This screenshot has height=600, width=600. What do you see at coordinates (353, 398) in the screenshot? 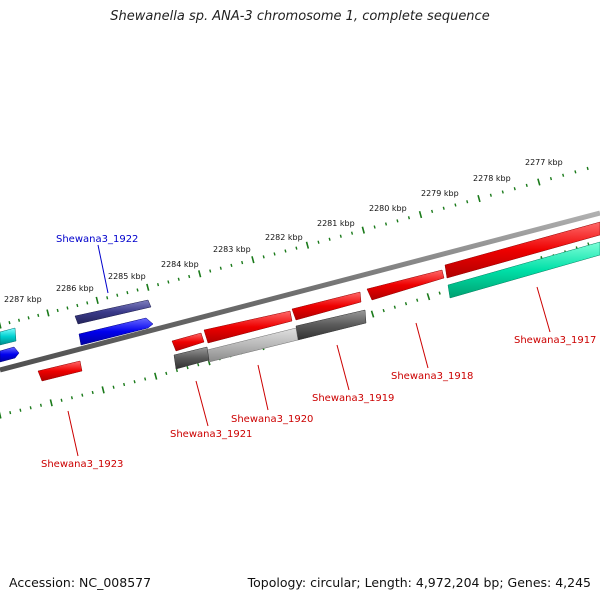
I see `gene-label-1919: Shewana3_1919` at bounding box center [353, 398].